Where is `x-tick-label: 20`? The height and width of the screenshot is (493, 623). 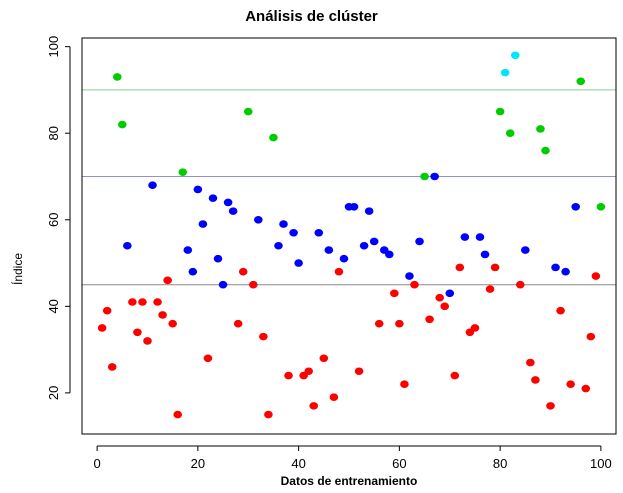
x-tick-label: 20 is located at coordinates (198, 463).